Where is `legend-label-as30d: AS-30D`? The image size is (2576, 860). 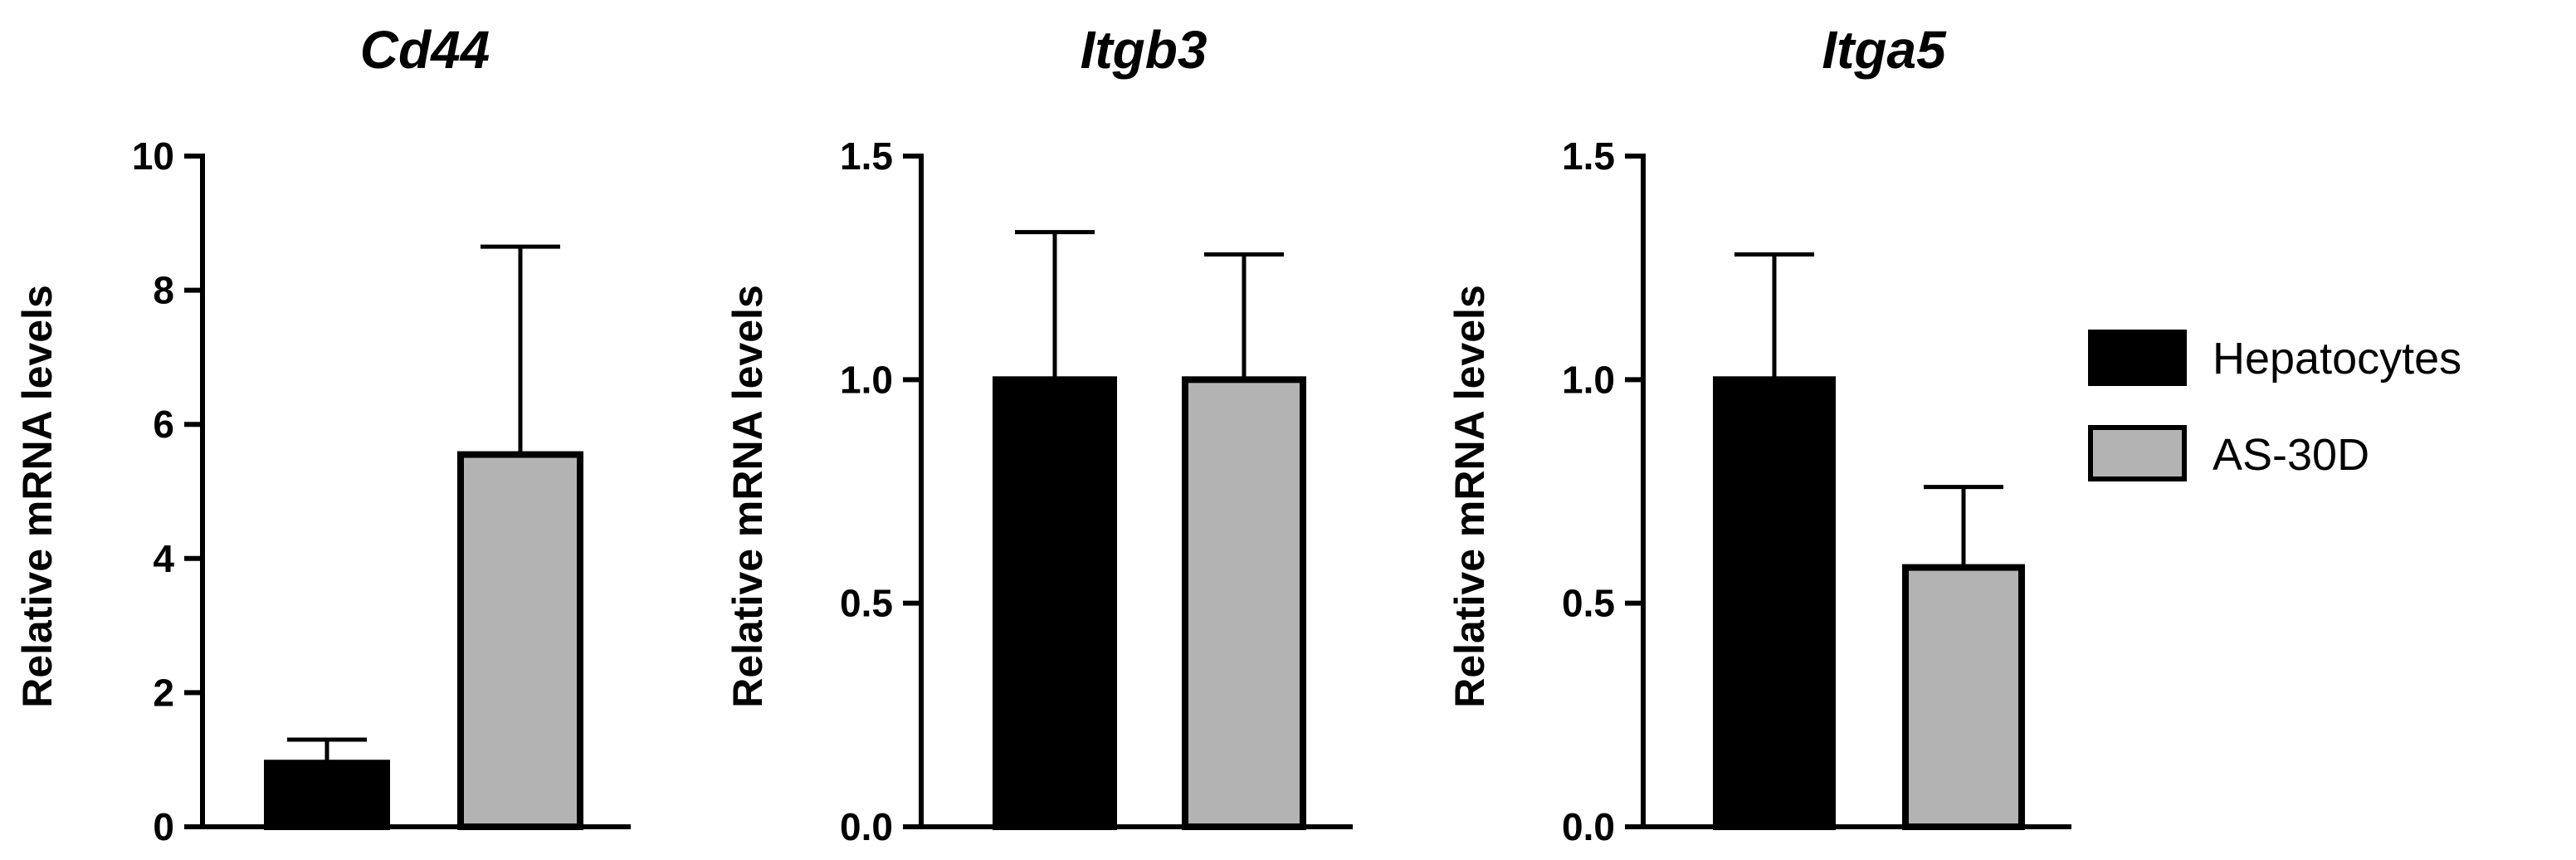 legend-label-as30d: AS-30D is located at coordinates (2291, 455).